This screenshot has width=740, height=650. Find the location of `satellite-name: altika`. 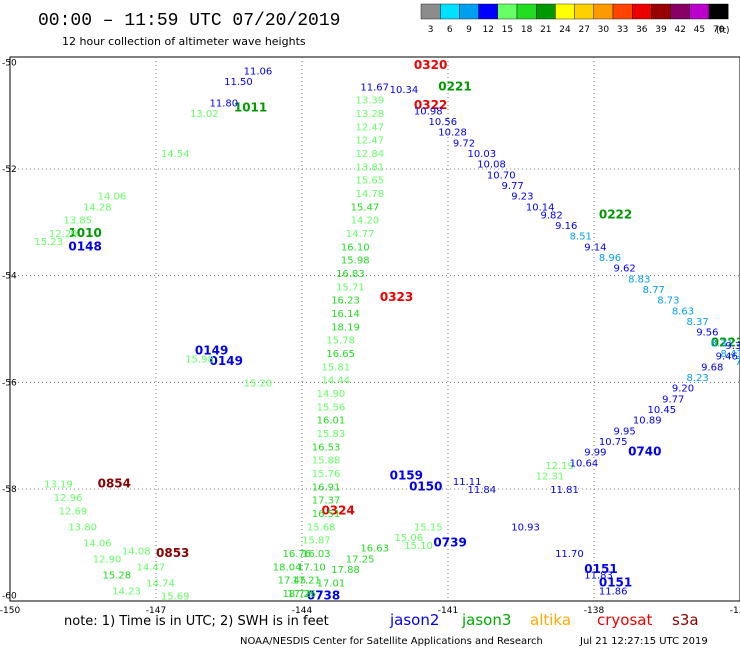

satellite-name: altika is located at coordinates (550, 620).